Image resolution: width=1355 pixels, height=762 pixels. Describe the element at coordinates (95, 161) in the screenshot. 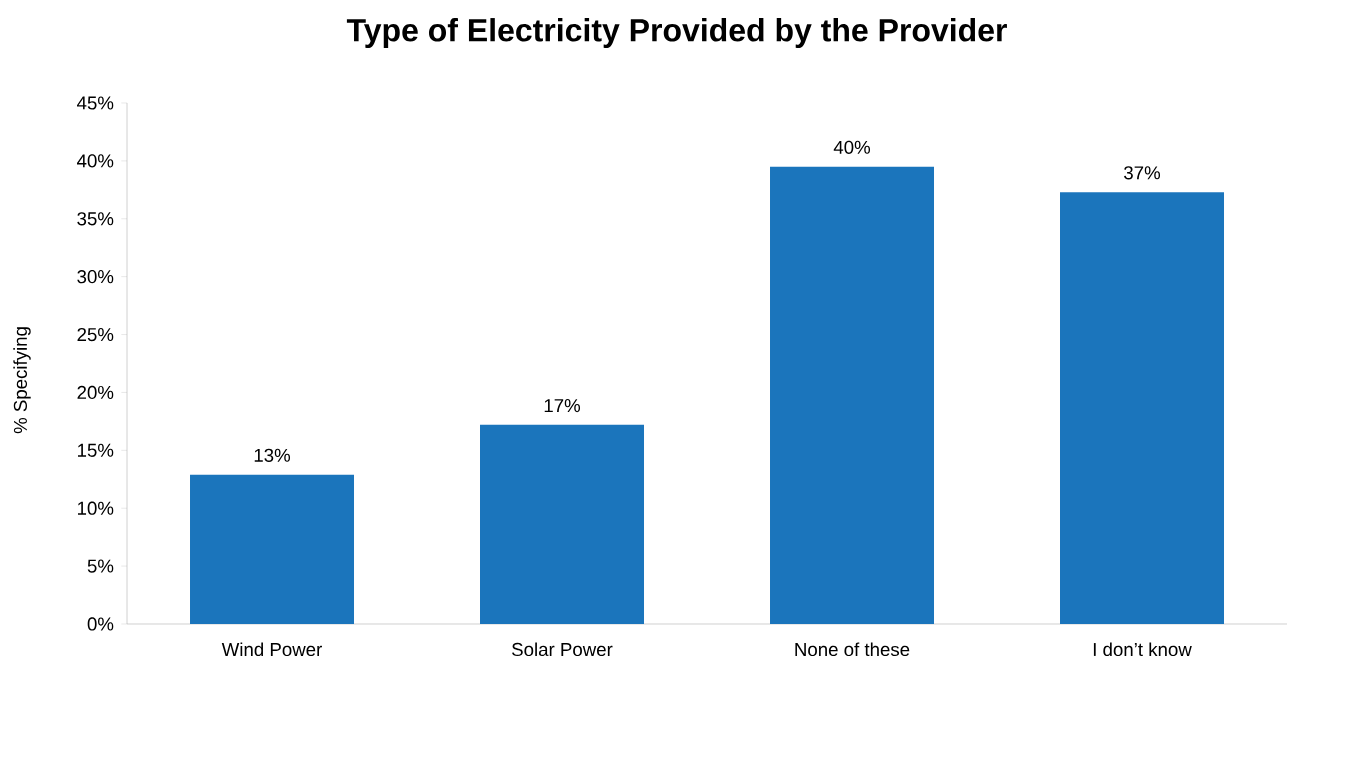

I see `y-tick-label: 40%` at that location.